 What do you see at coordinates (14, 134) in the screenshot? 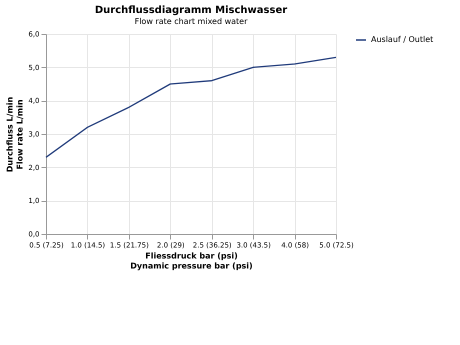
I see `y-axis-title: Durchfluss L/min Flow rate L/min` at bounding box center [14, 134].